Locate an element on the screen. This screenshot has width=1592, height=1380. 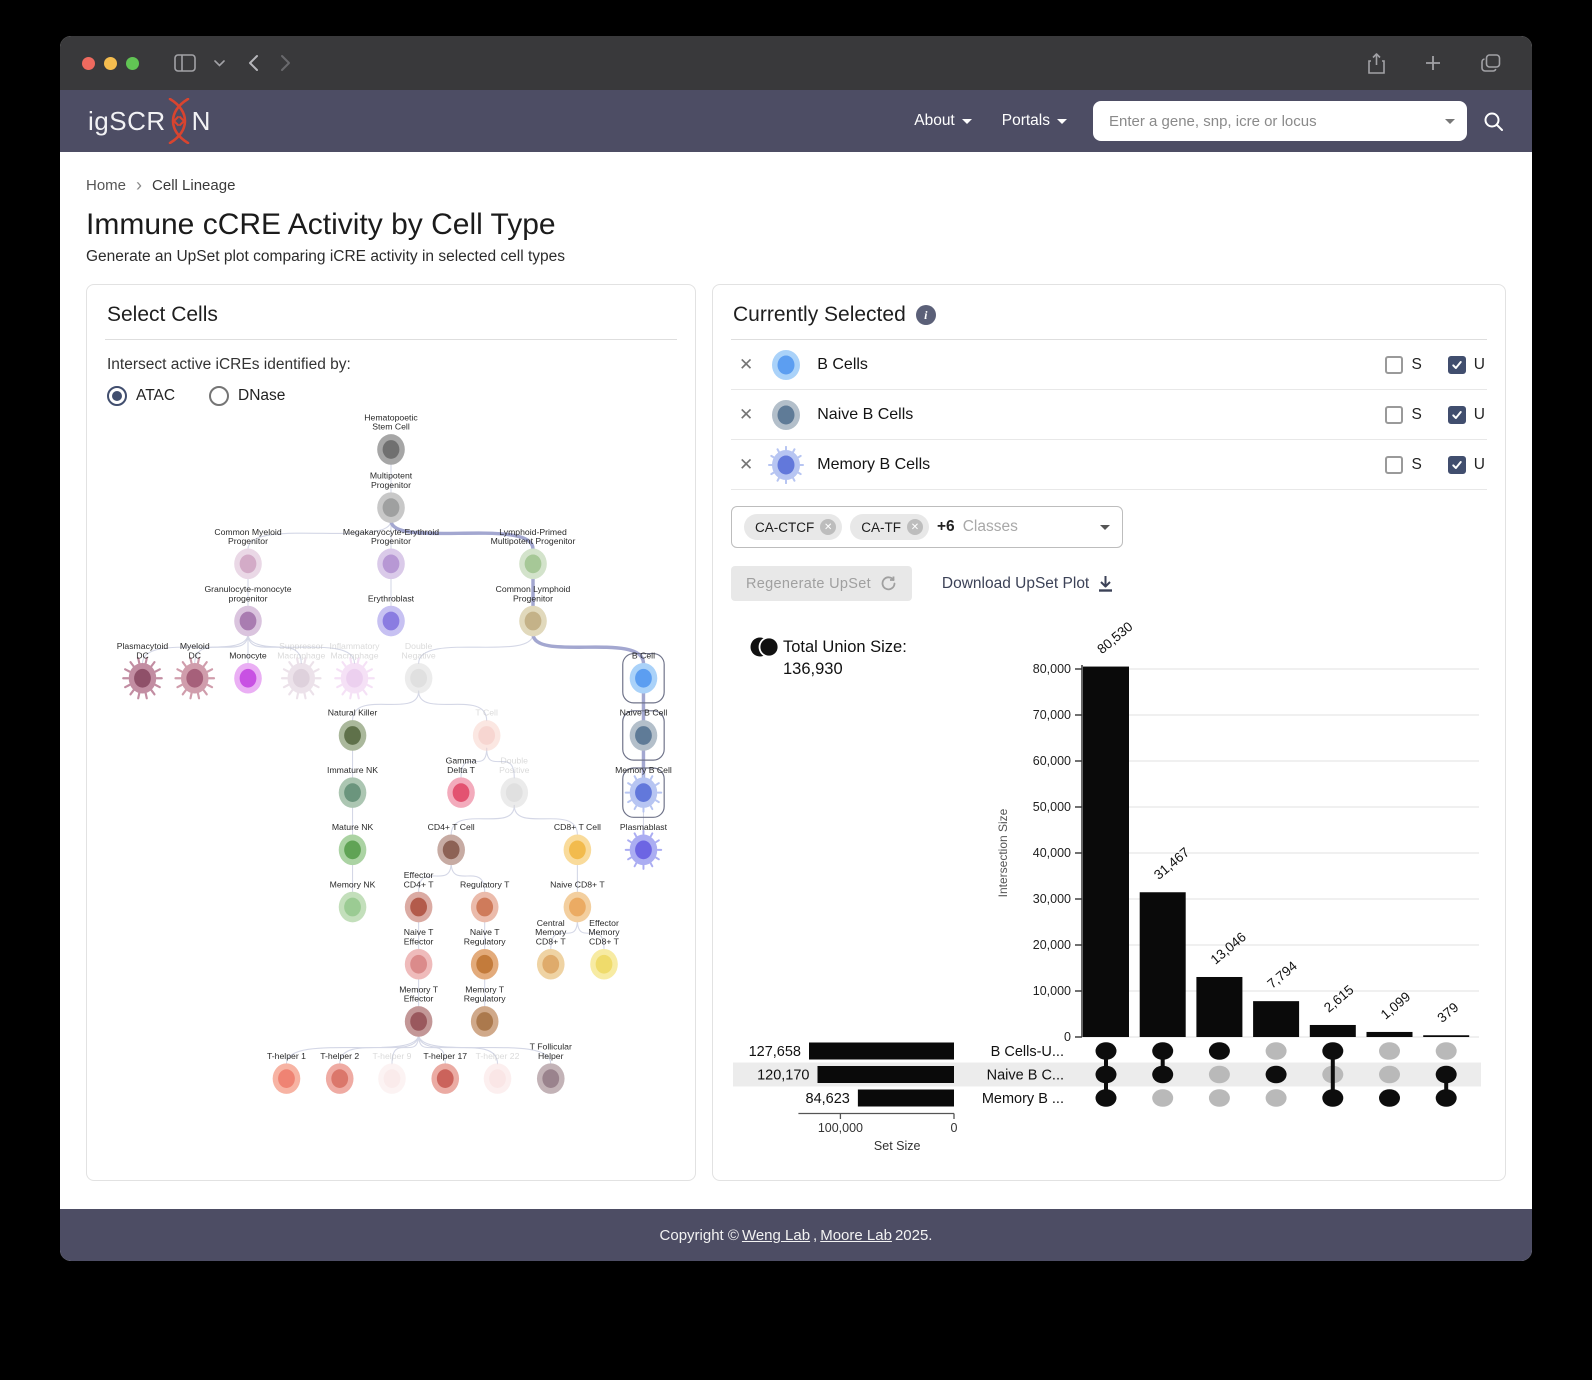
svg-text: Inflammatory is located at coordinates (354, 646).